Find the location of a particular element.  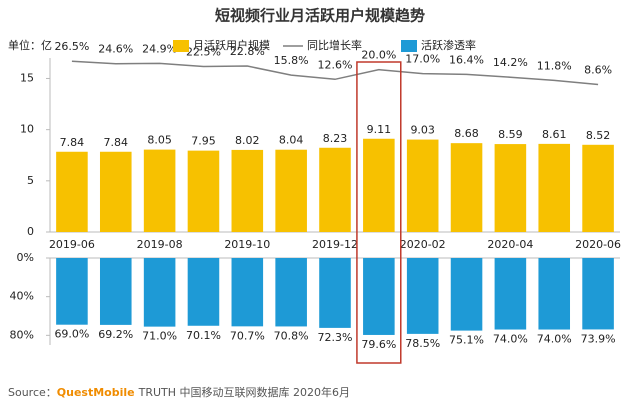

value-label: 69.2% is located at coordinates (115, 334).